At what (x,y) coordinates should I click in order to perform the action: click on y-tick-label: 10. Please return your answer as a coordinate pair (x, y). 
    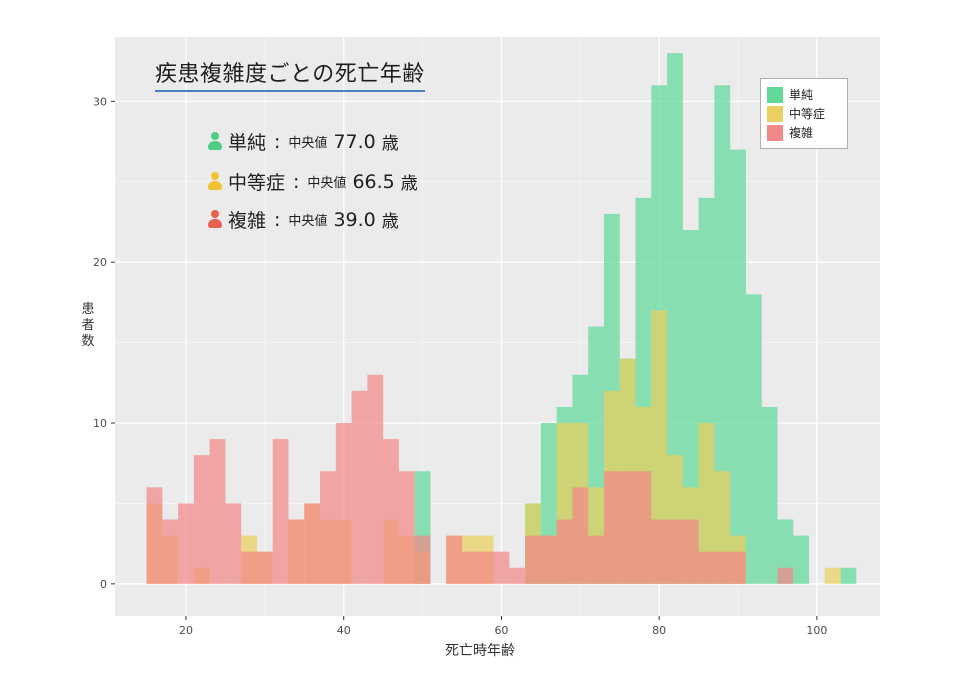
    Looking at the image, I should click on (100, 423).